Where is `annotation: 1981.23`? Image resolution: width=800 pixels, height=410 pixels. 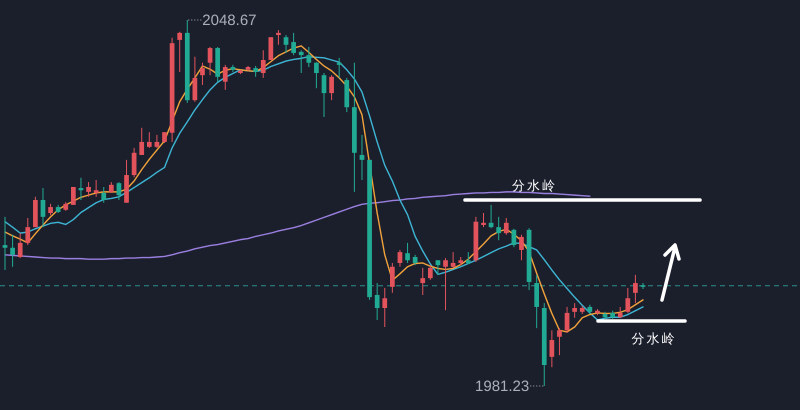
annotation: 1981.23 is located at coordinates (502, 386).